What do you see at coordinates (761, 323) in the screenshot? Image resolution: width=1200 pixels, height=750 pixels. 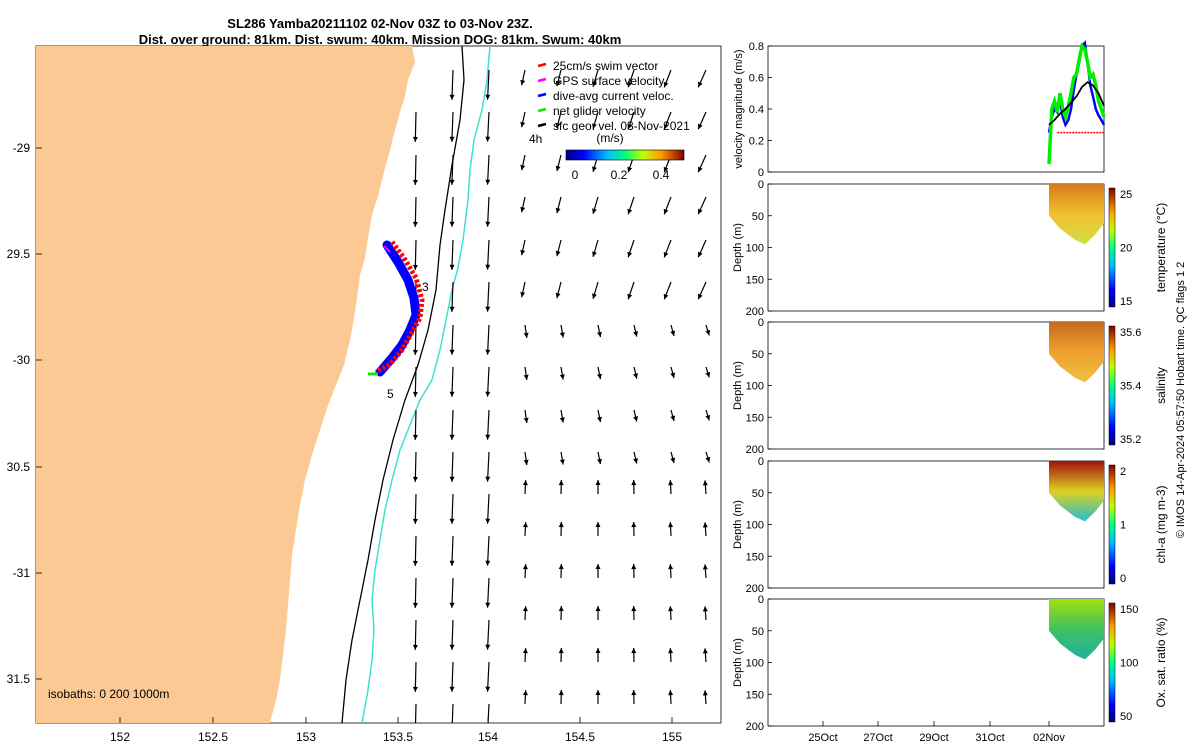 I see `salinity-depth-tick-0: 0` at bounding box center [761, 323].